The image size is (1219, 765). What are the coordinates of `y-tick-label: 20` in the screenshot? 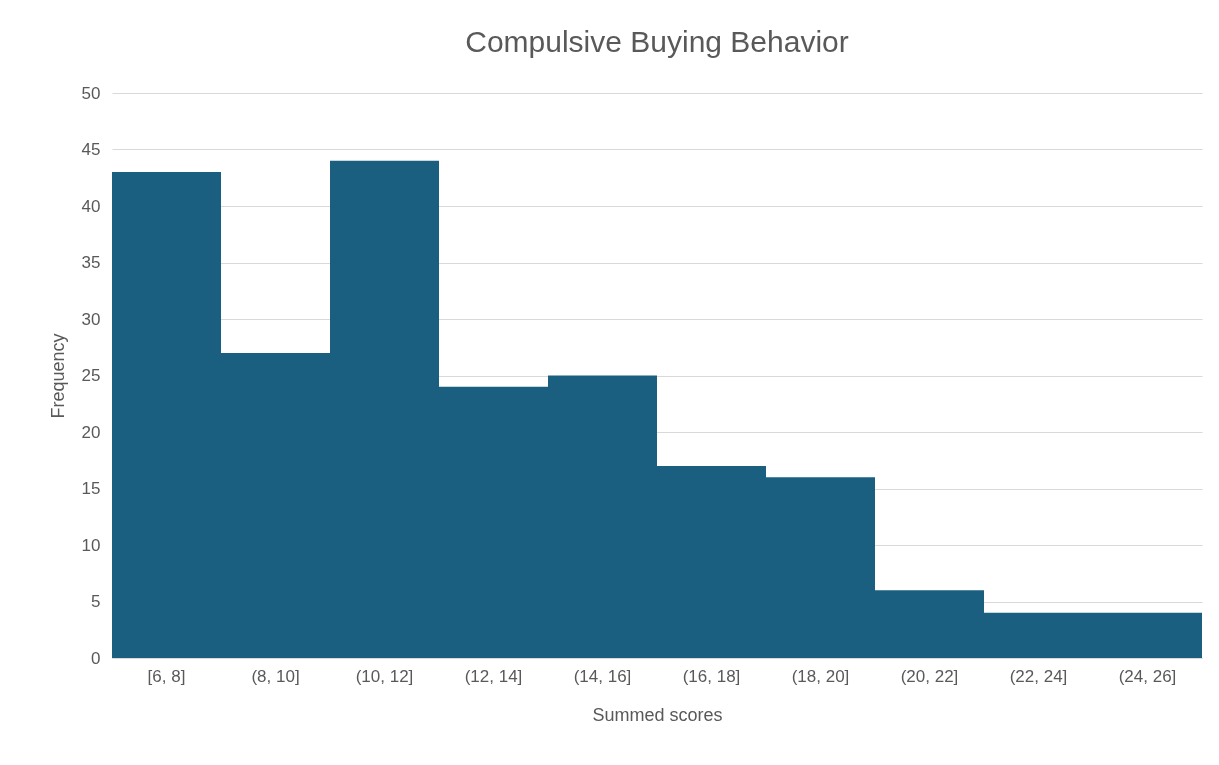 It's located at (91, 432).